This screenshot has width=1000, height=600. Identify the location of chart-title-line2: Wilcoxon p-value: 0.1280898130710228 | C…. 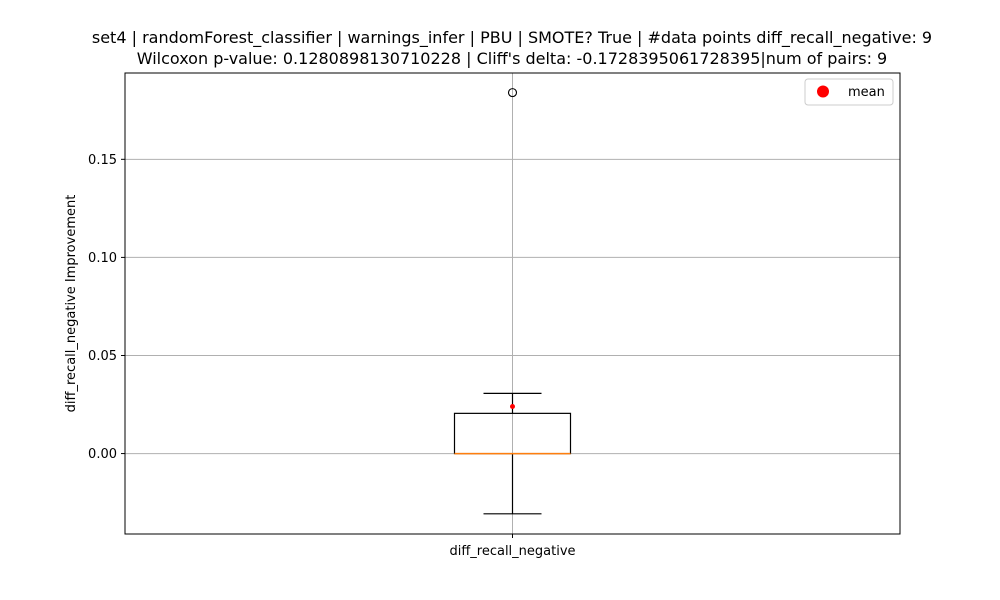
(512, 58).